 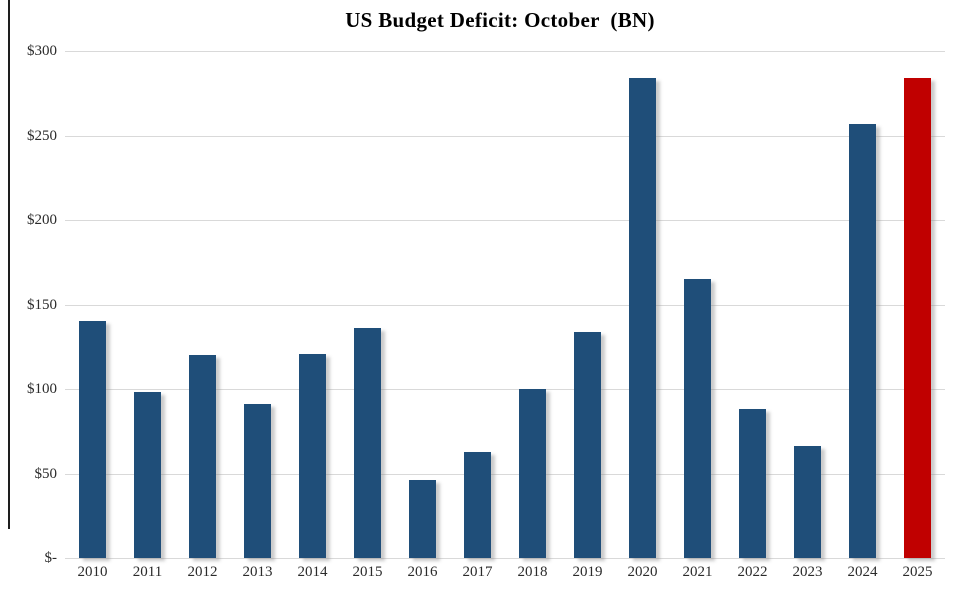 I want to click on bar-slot-2011, so click(x=147, y=304).